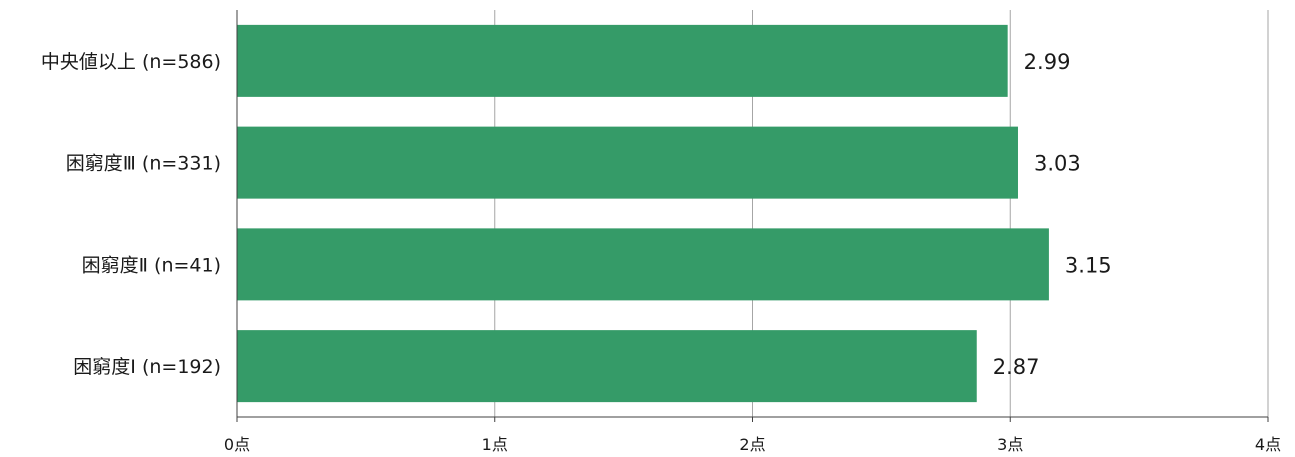  I want to click on x-tick-label: 4点, so click(1268, 444).